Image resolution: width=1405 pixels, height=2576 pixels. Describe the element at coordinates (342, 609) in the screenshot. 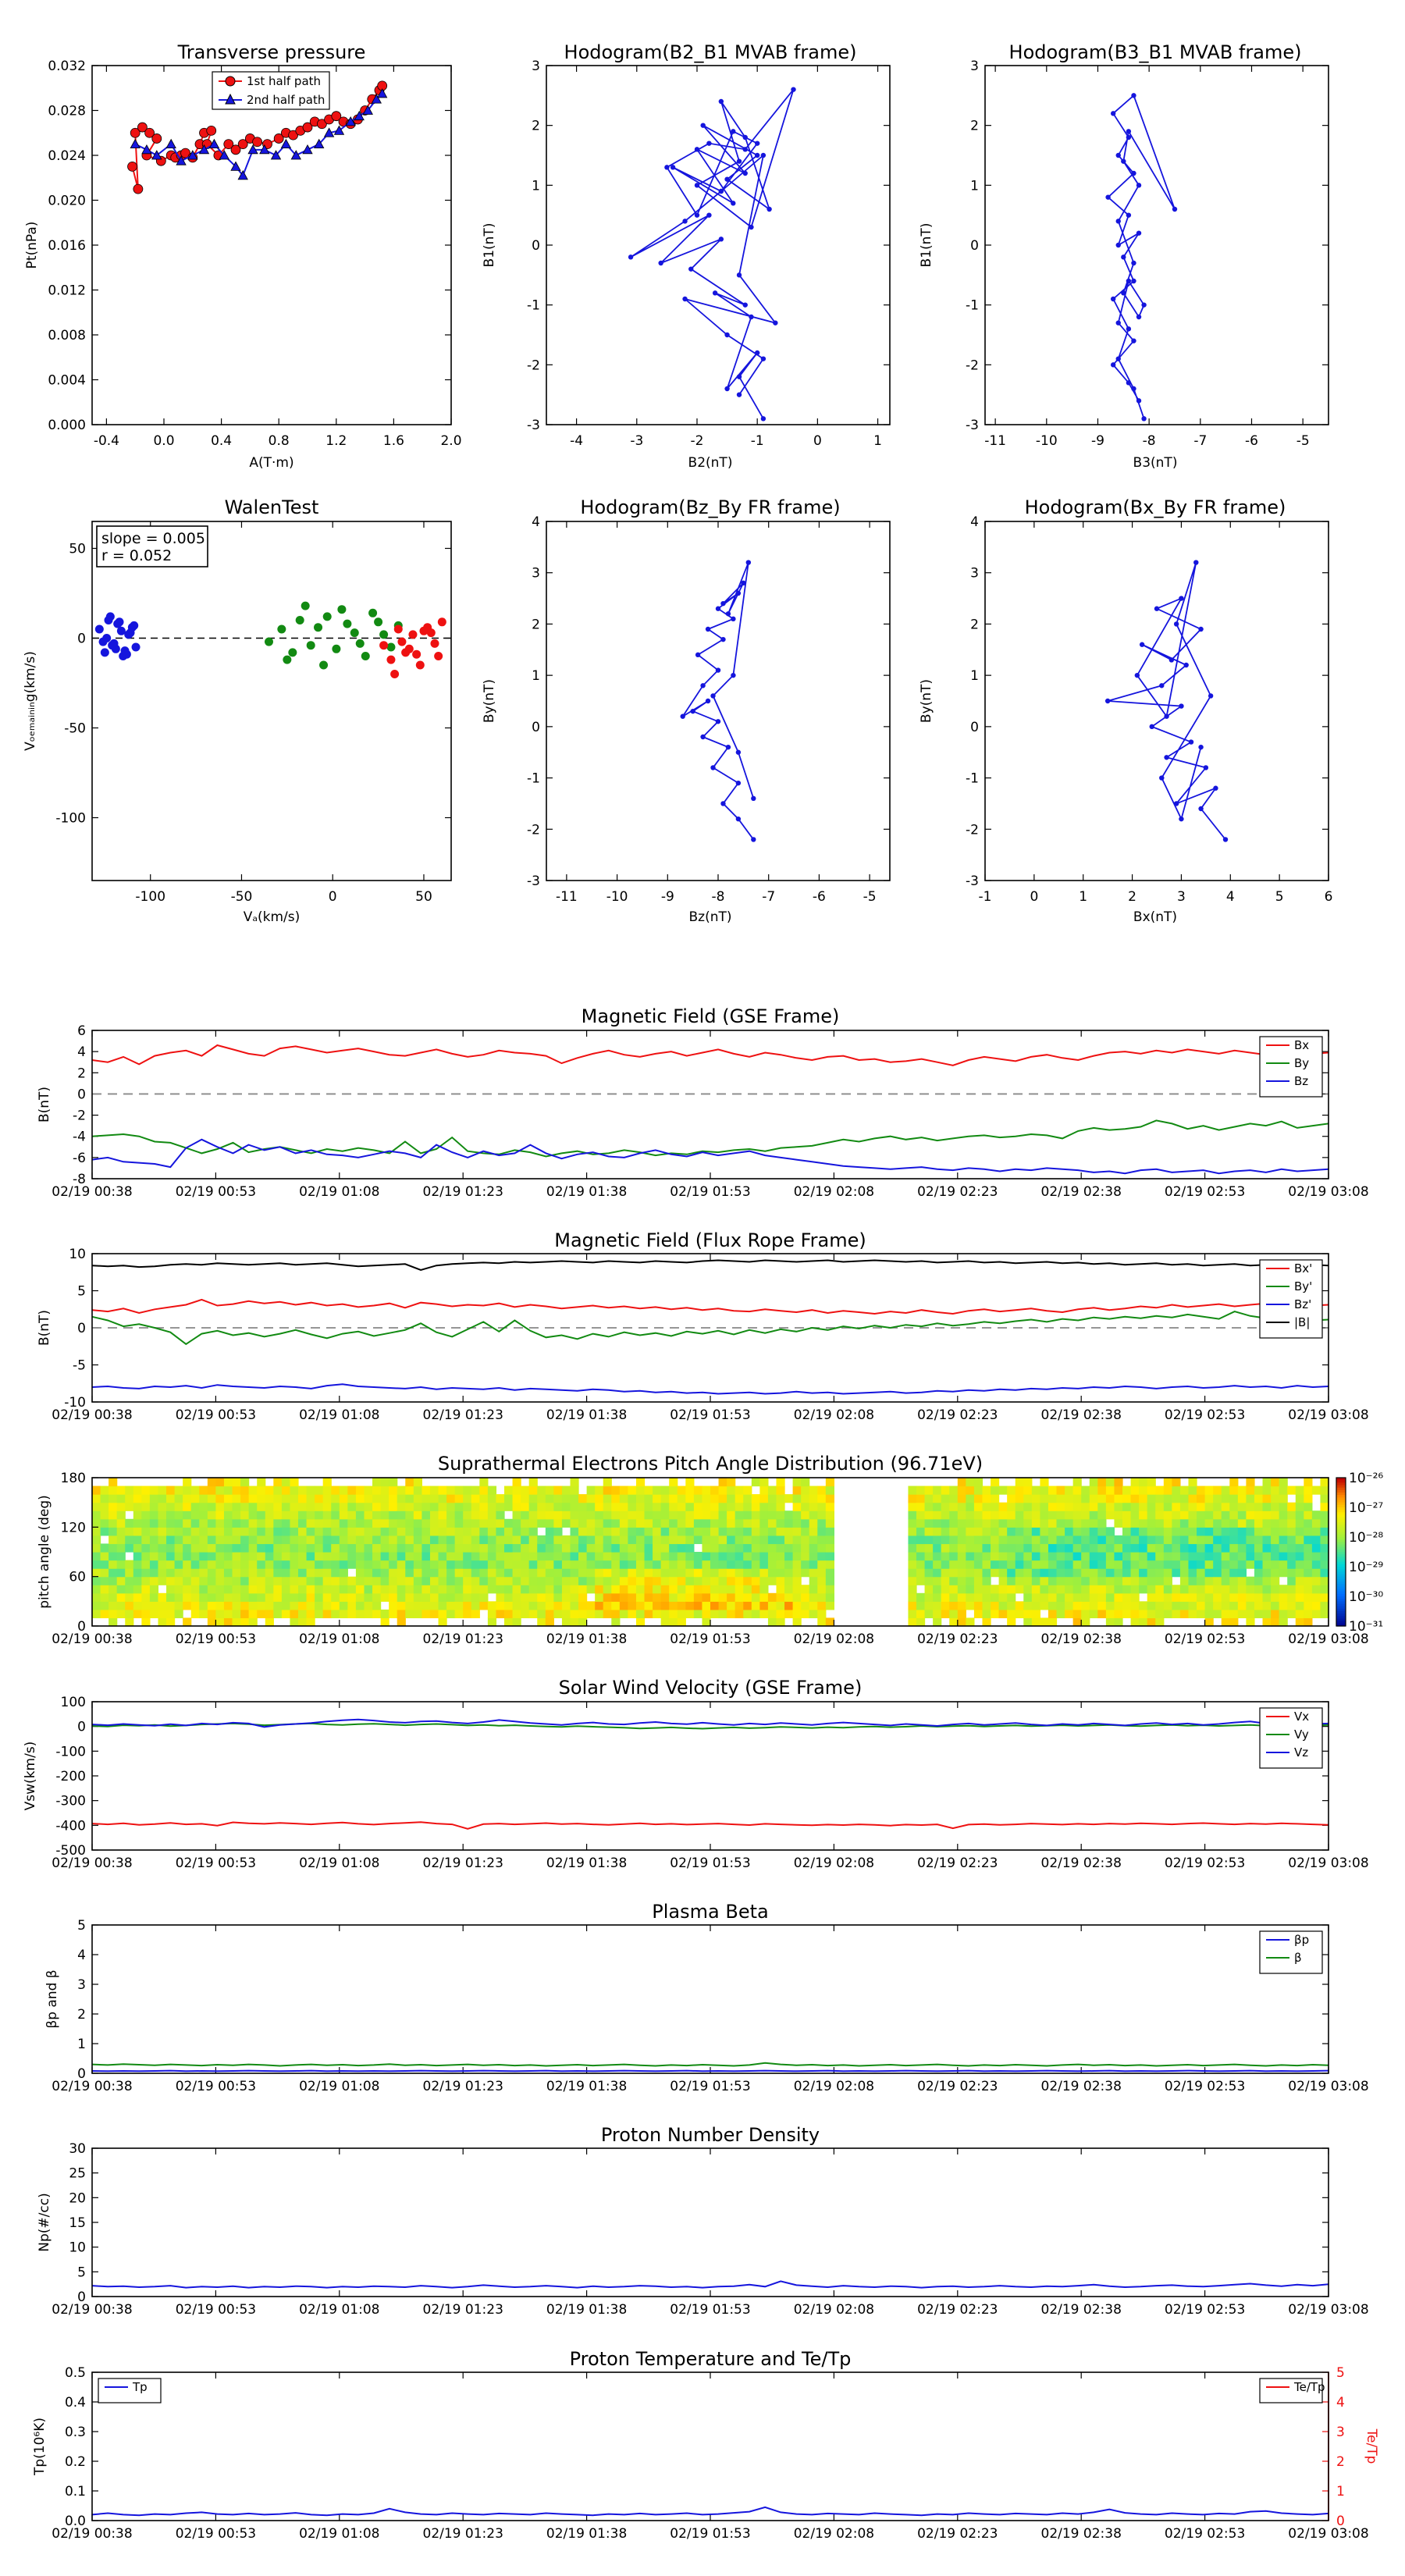

I see `walen-point` at that location.